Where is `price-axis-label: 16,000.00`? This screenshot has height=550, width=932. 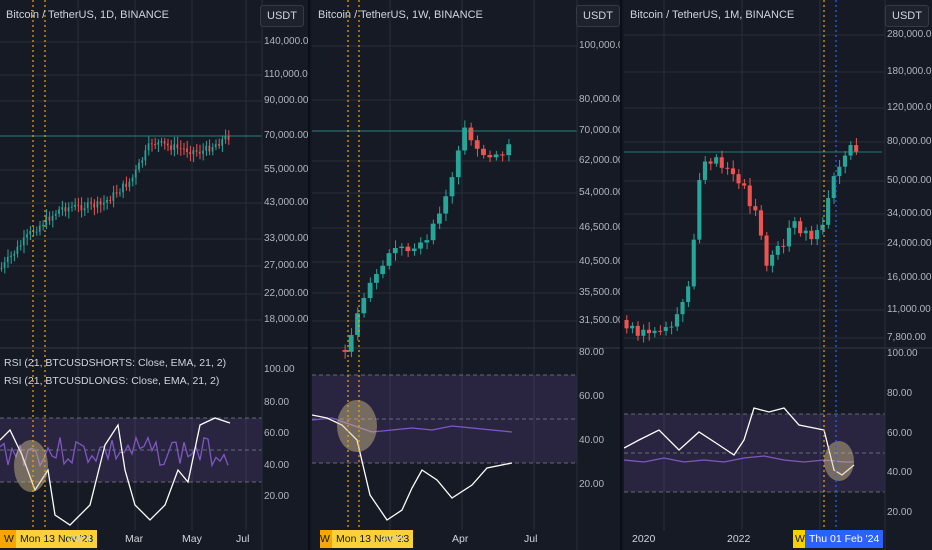 price-axis-label: 16,000.00 is located at coordinates (909, 277).